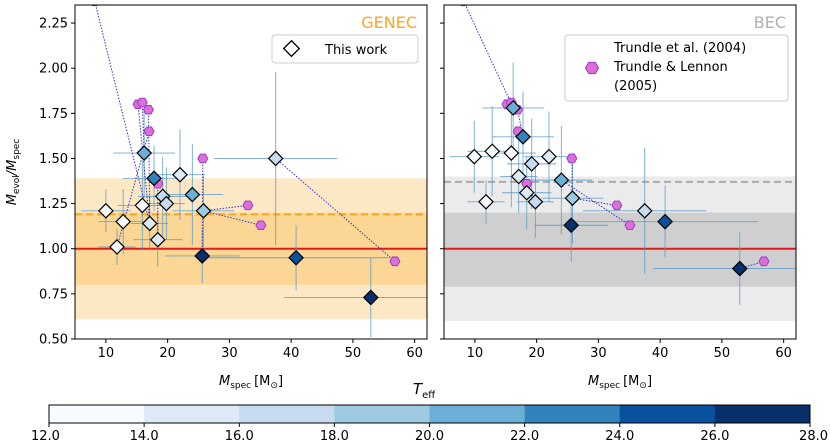 The image size is (830, 442). What do you see at coordinates (53, 249) in the screenshot?
I see `y-tick-label: 1.00` at bounding box center [53, 249].